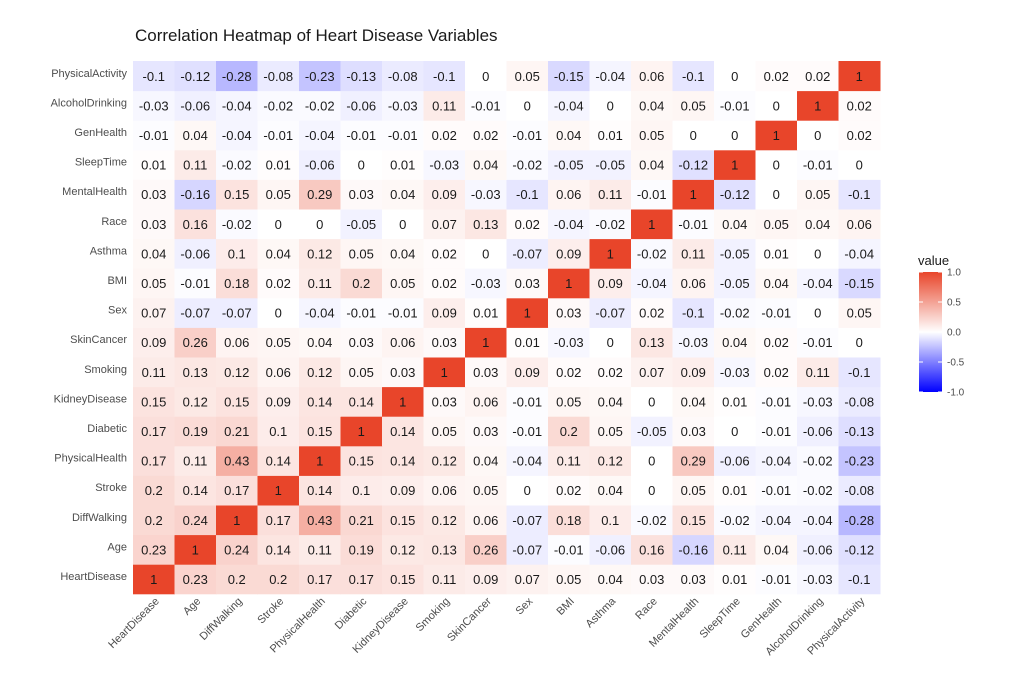 This screenshot has height=690, width=1024. What do you see at coordinates (486, 253) in the screenshot?
I see `heatmap-cell-Asthma-SkinCancer` at bounding box center [486, 253].